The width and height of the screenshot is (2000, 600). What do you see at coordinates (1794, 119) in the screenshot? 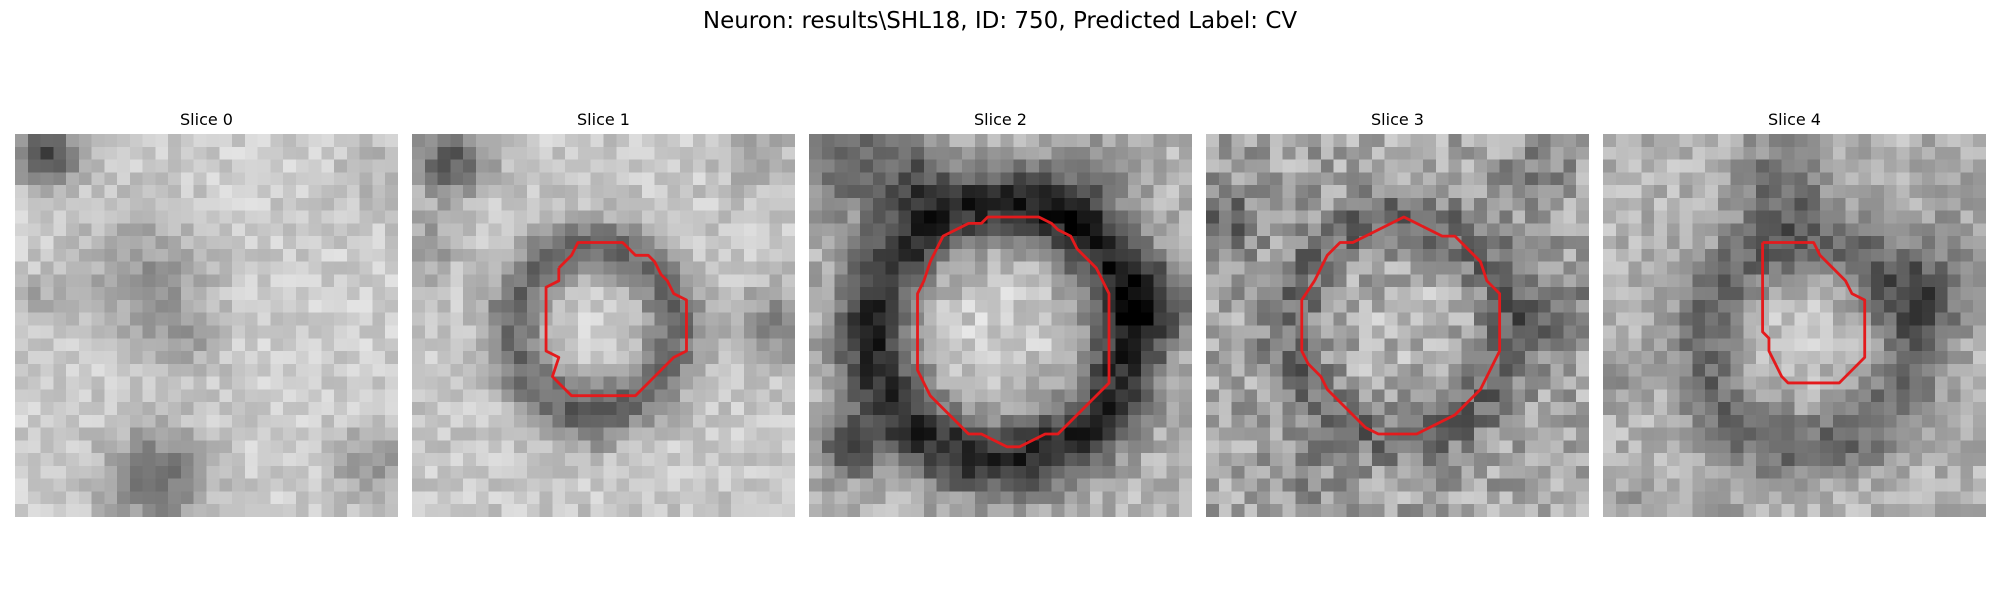
I see `slice-4-title: Slice 4` at bounding box center [1794, 119].